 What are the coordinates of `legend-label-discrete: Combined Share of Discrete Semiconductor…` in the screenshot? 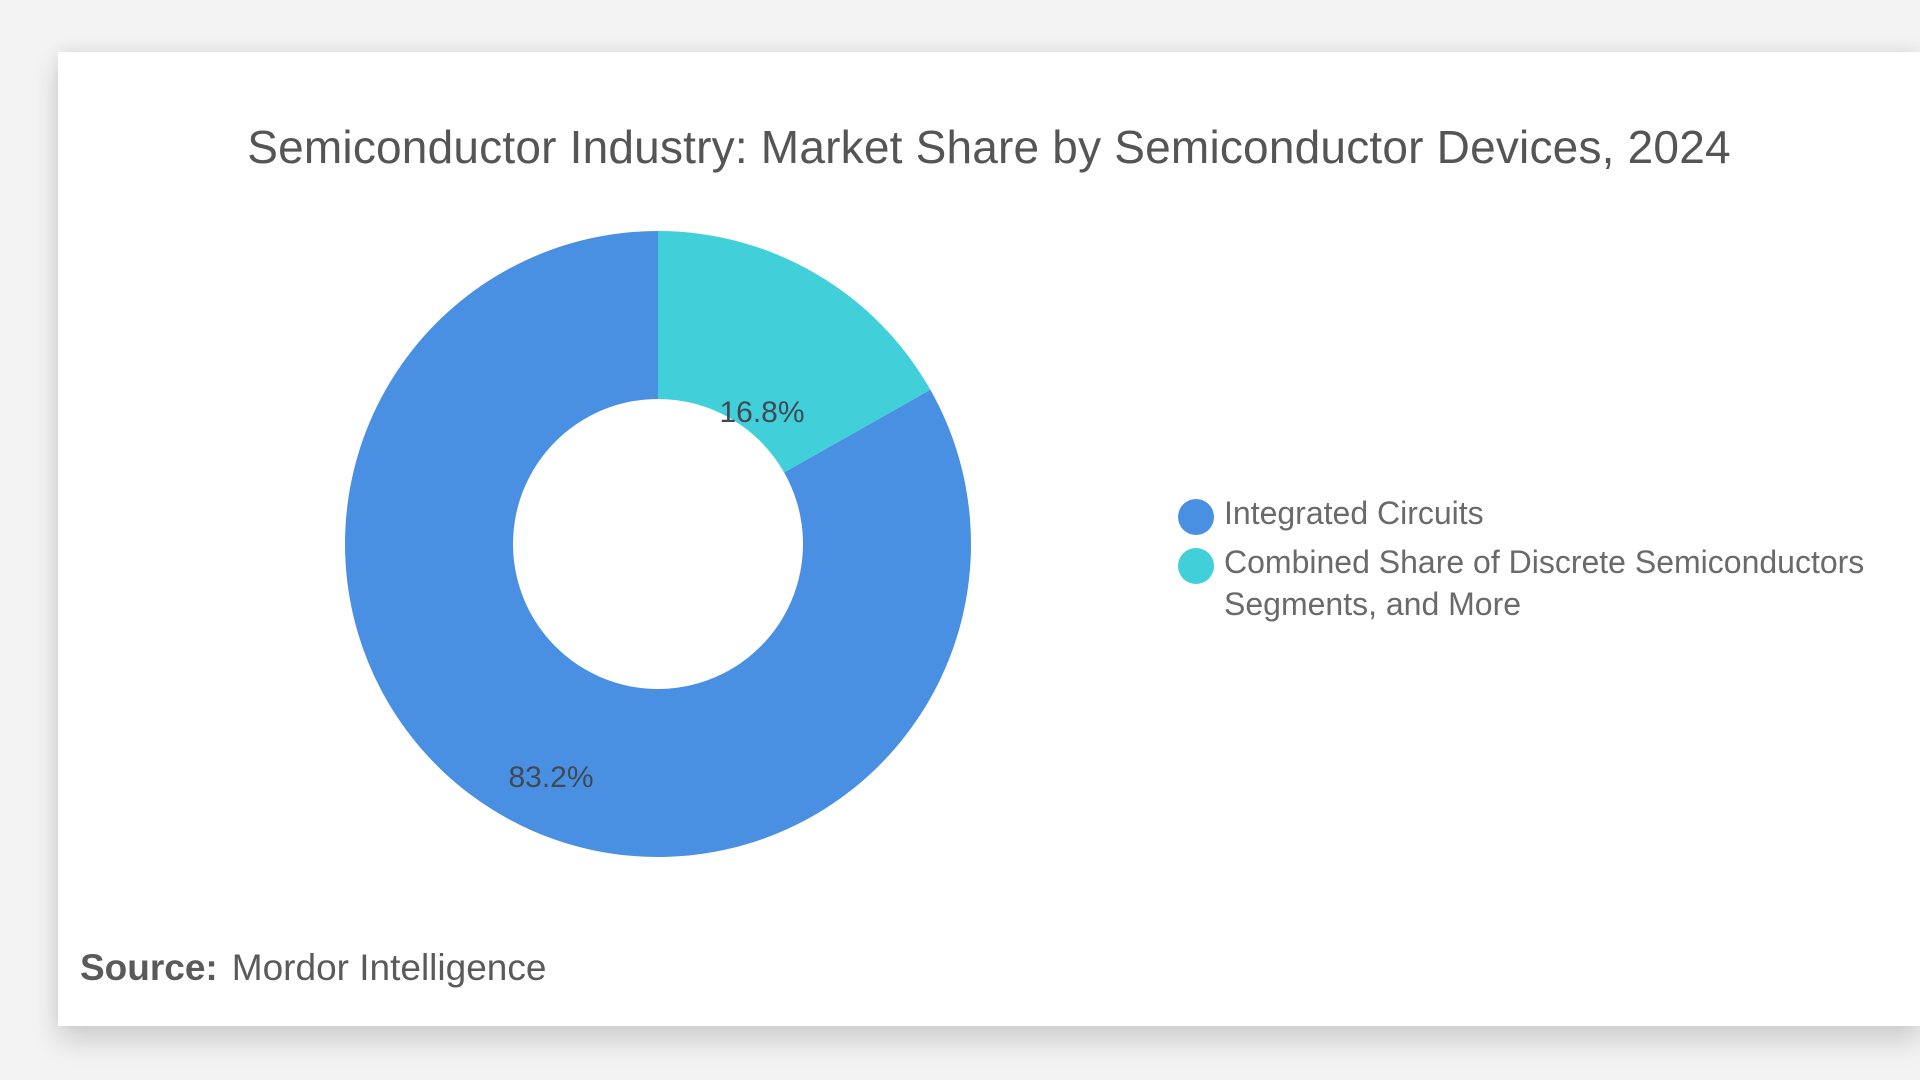 It's located at (1544, 583).